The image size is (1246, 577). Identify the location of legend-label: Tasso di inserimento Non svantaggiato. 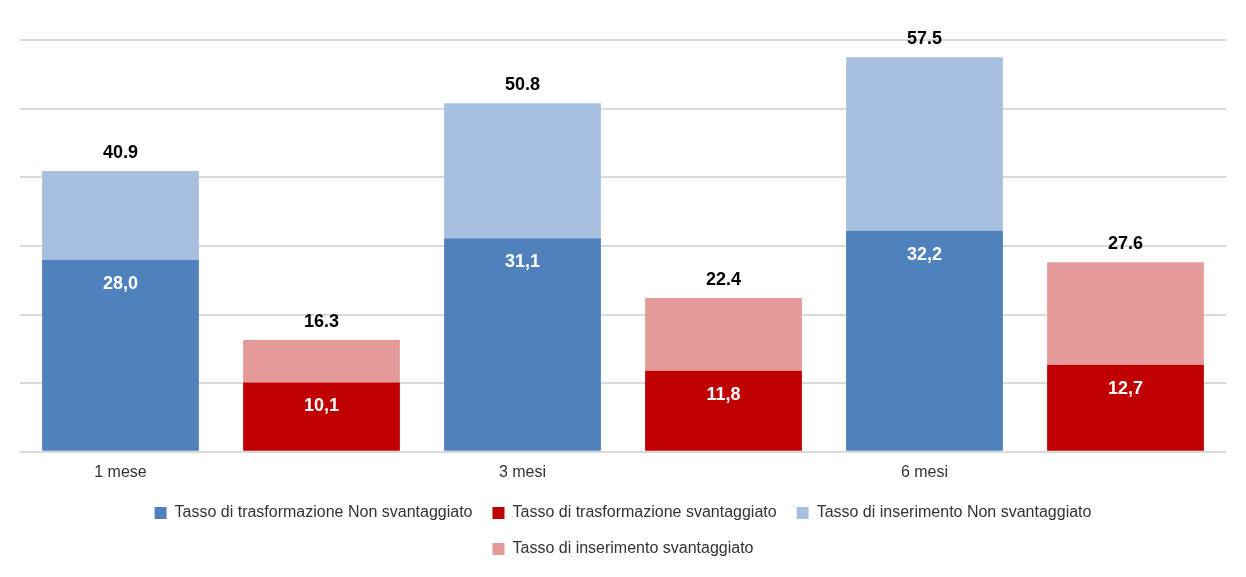
(954, 512).